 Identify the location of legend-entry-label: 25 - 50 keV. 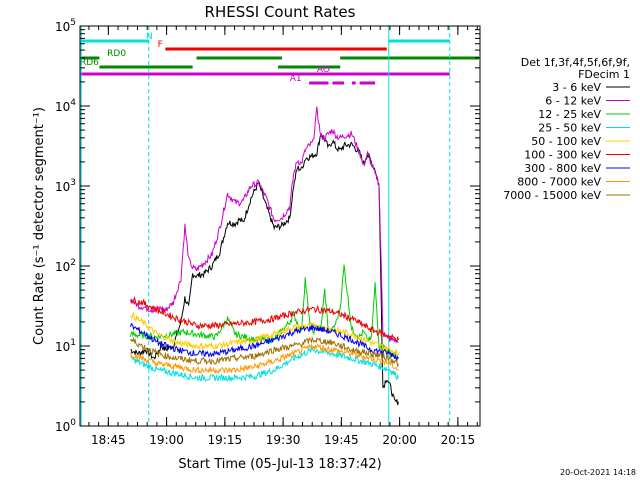
(569, 128).